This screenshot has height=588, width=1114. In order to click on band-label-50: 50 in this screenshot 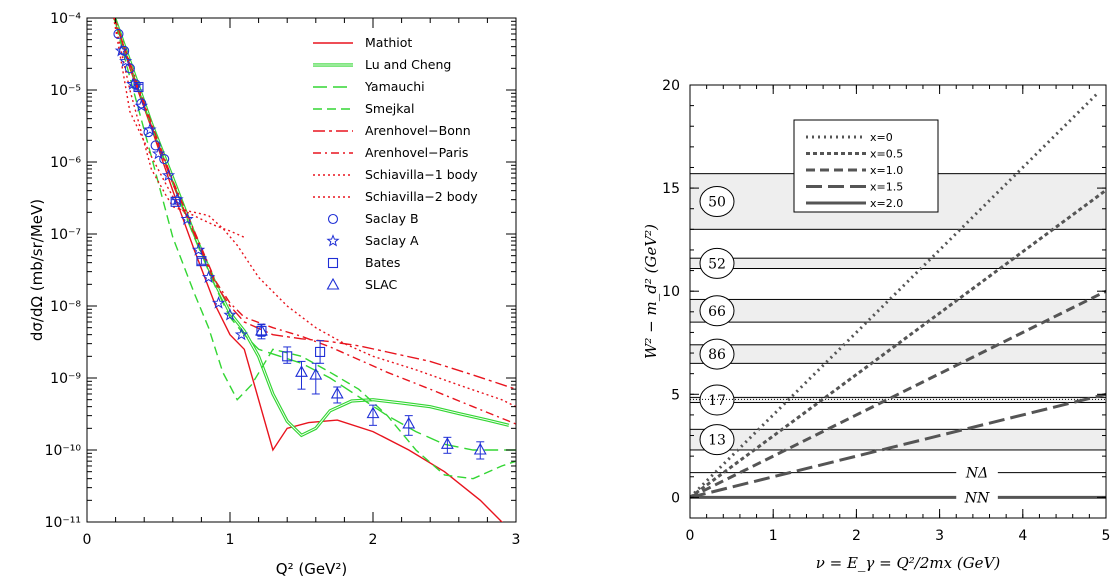, I will do `click(717, 202)`.